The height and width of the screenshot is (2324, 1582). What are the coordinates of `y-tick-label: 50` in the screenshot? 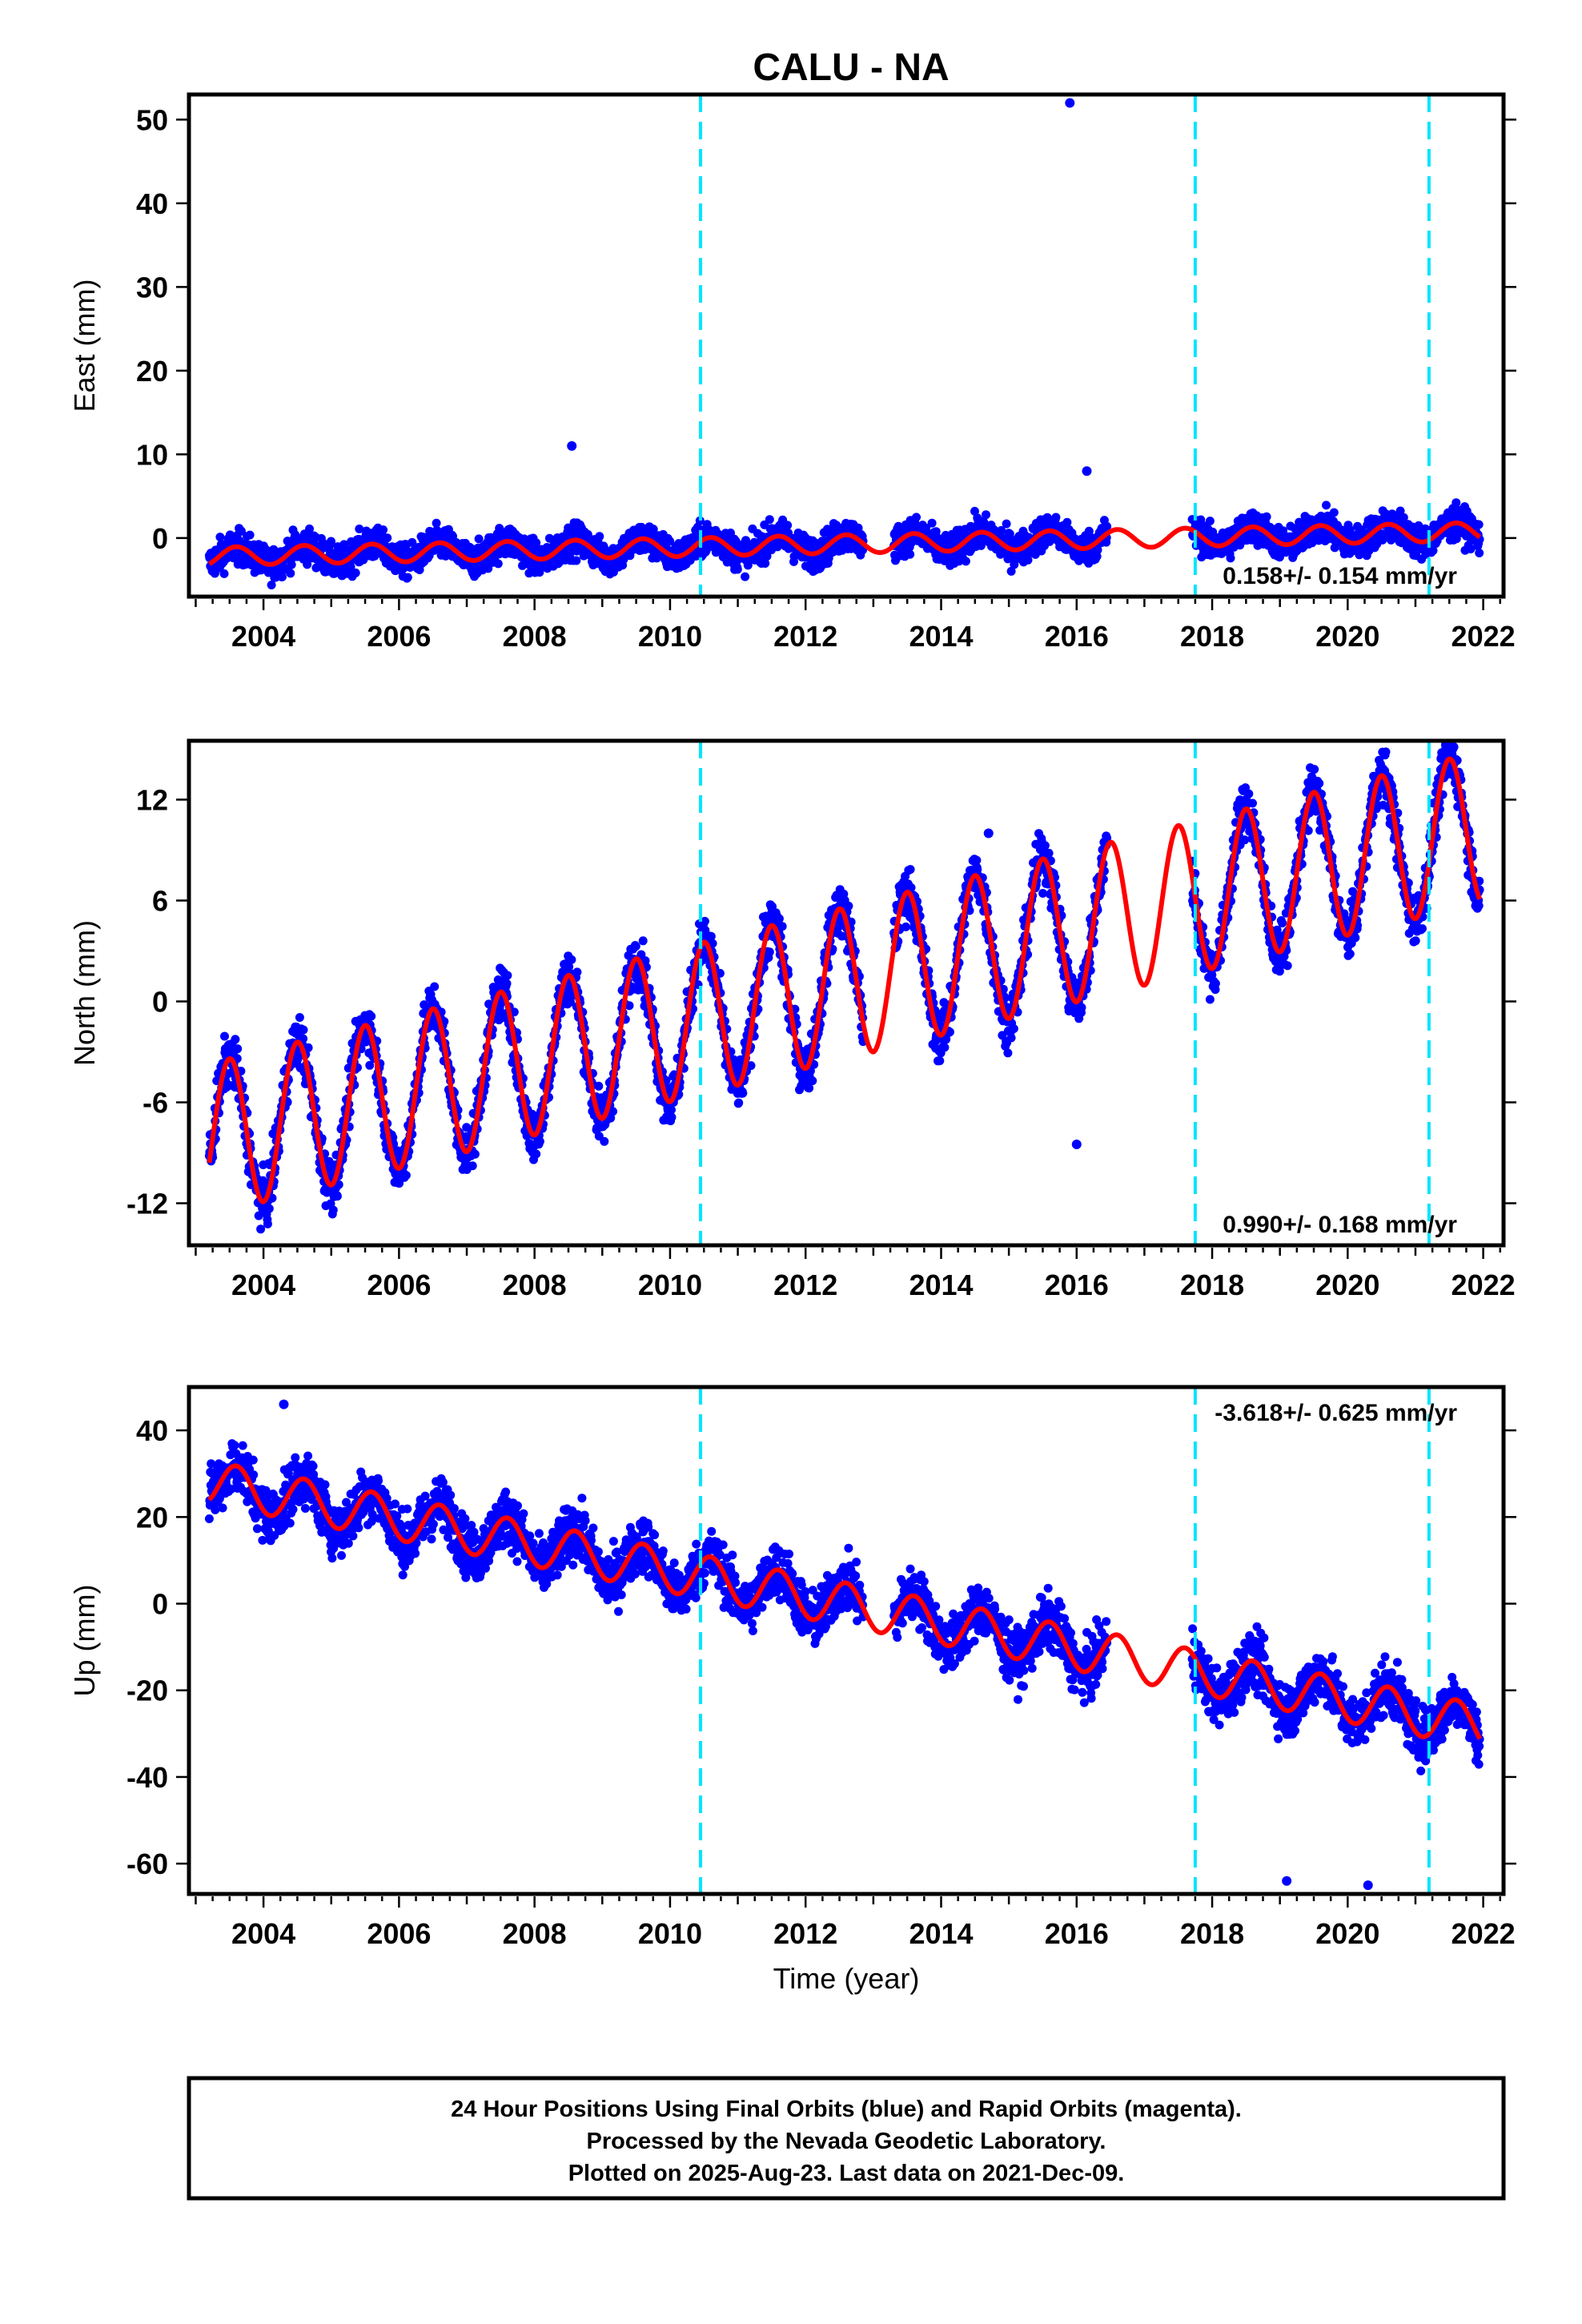 It's located at (152, 119).